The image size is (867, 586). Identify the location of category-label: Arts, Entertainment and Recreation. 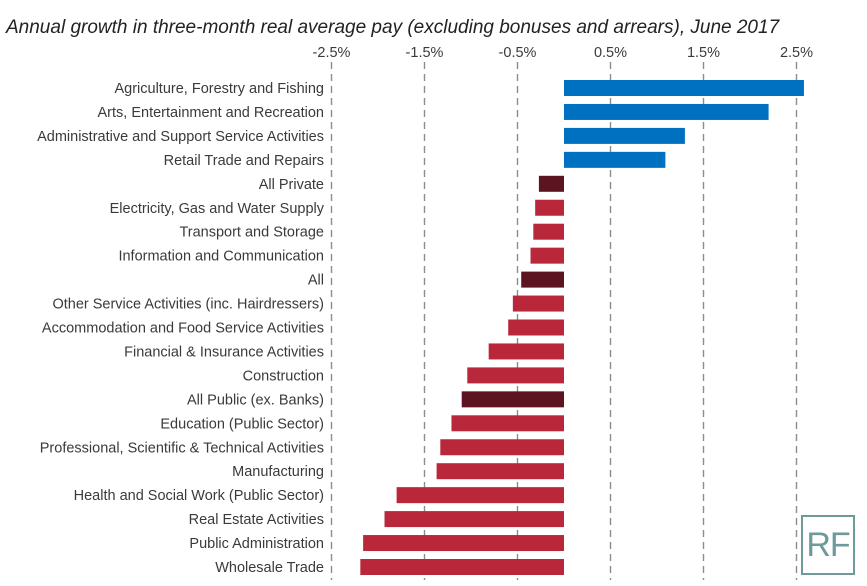
(211, 113).